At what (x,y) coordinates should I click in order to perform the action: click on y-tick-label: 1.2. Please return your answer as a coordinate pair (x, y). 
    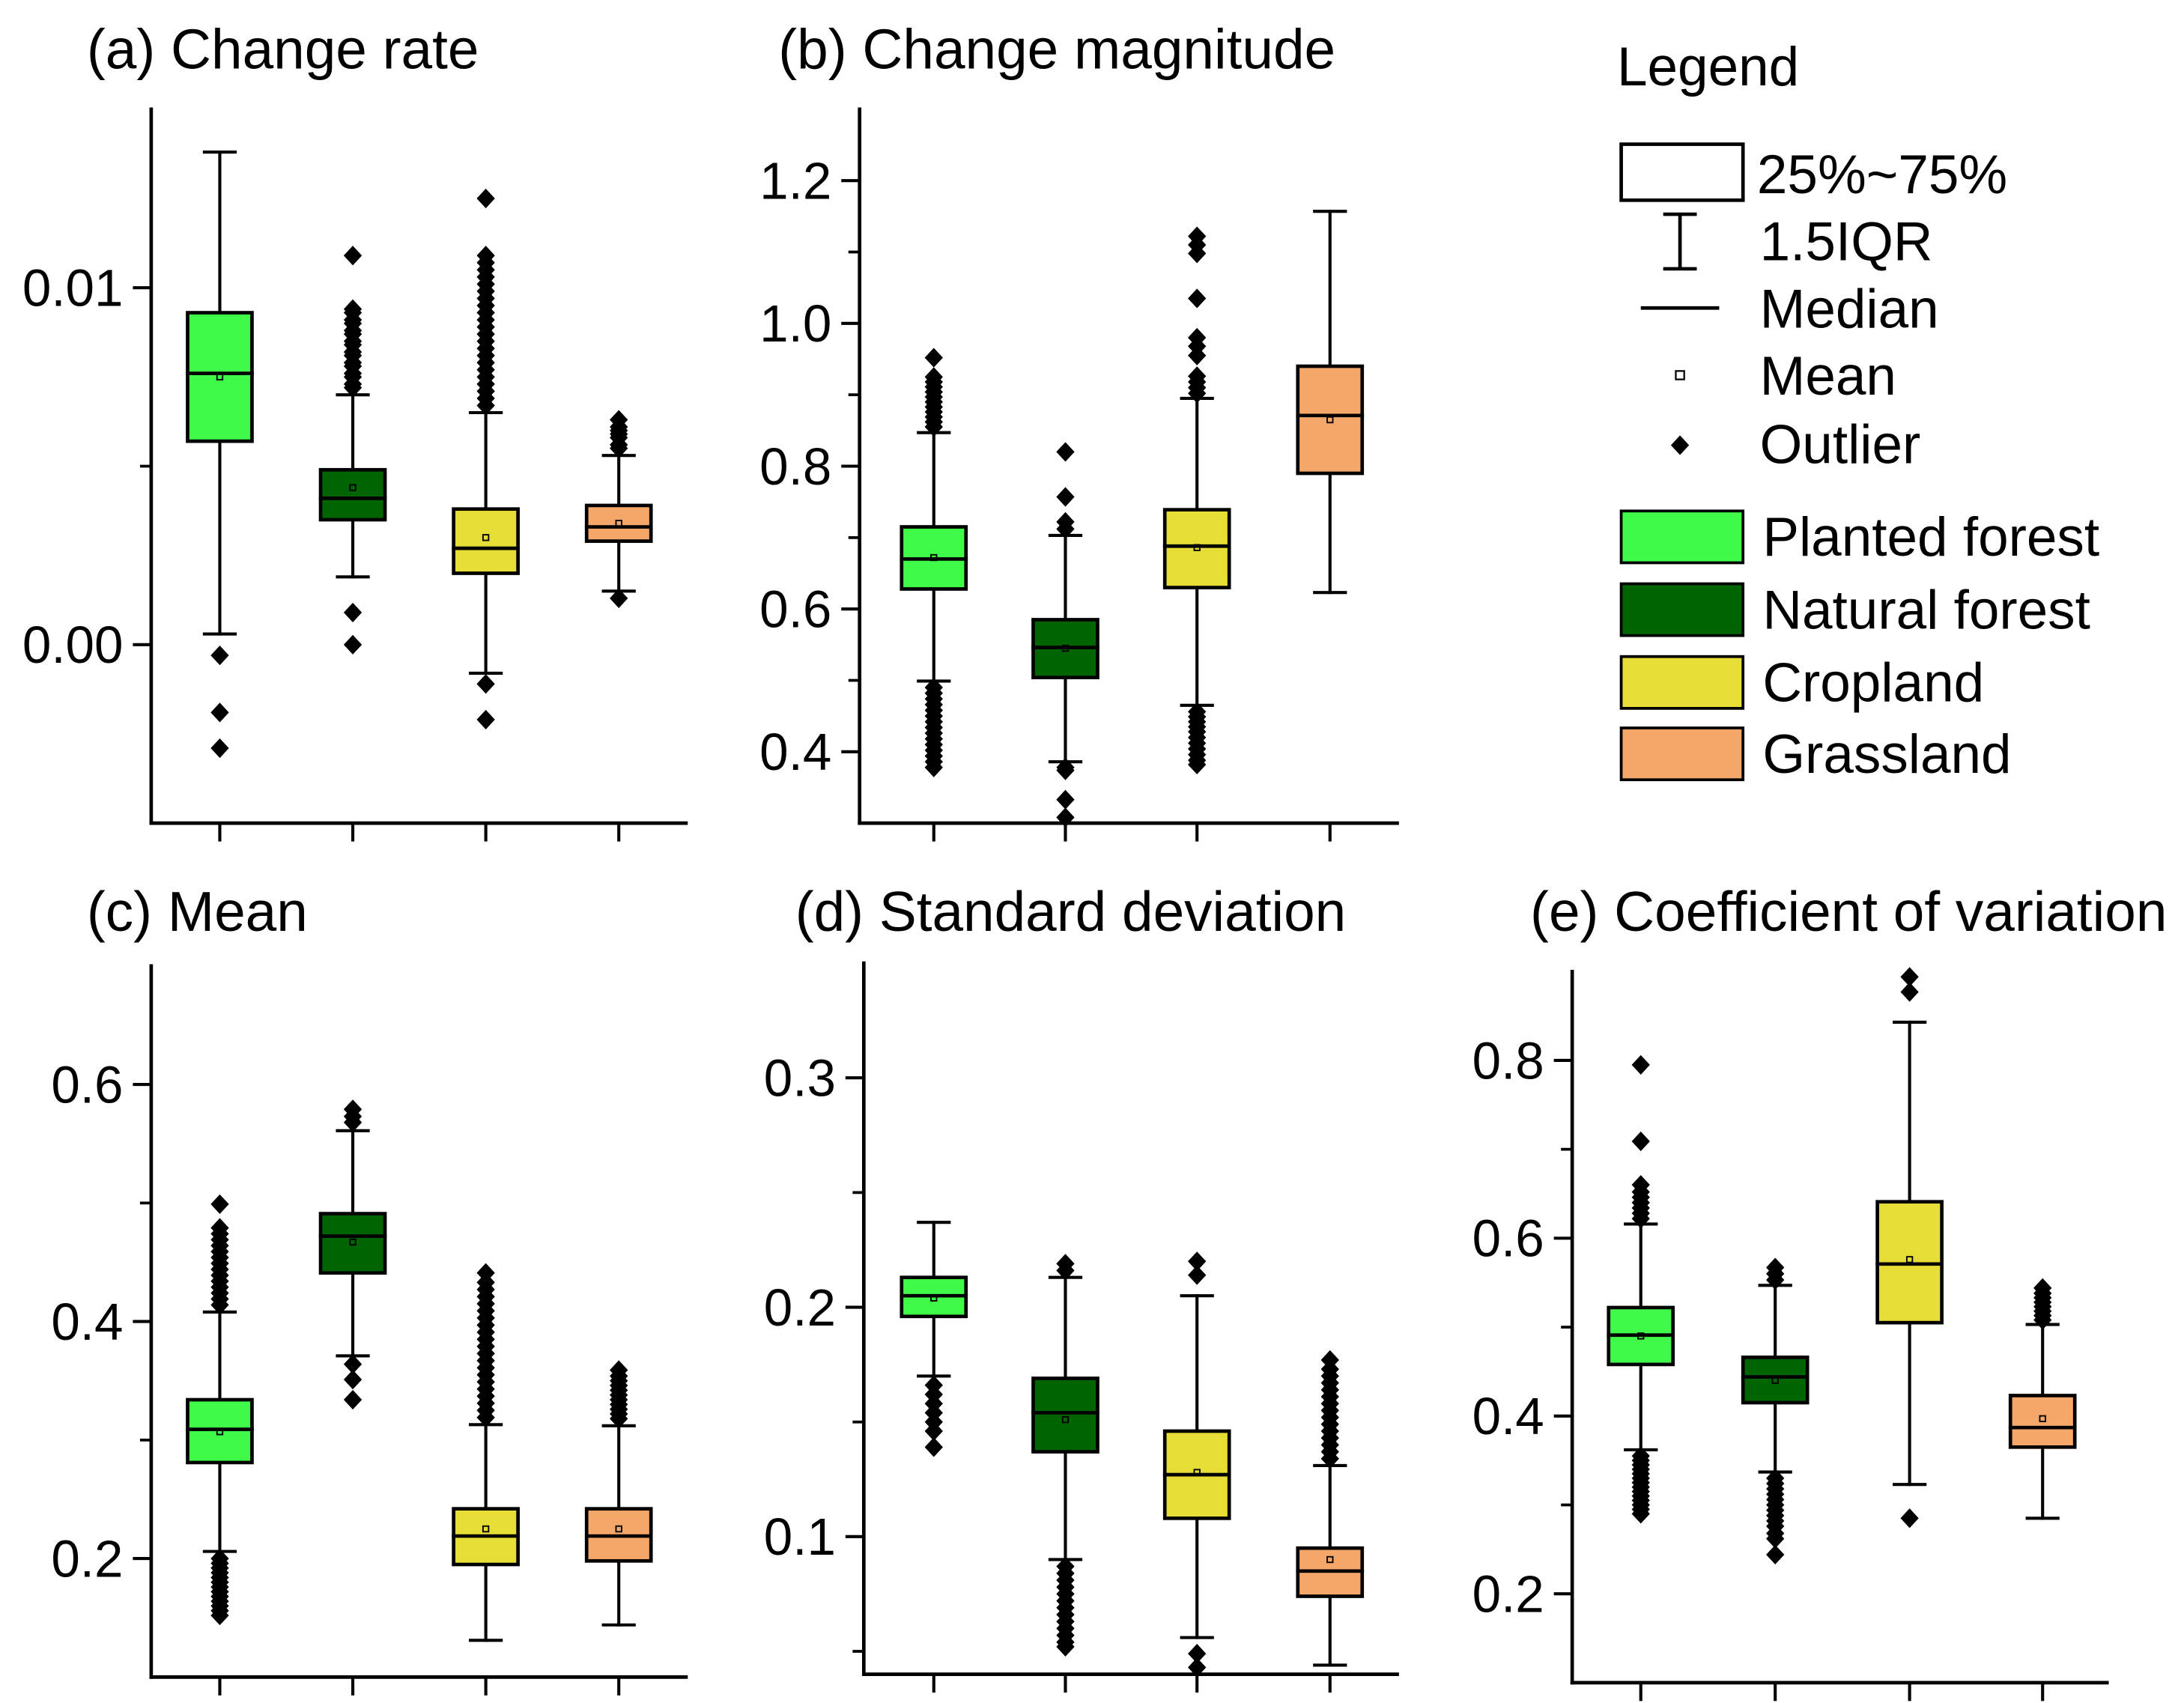
    Looking at the image, I should click on (795, 180).